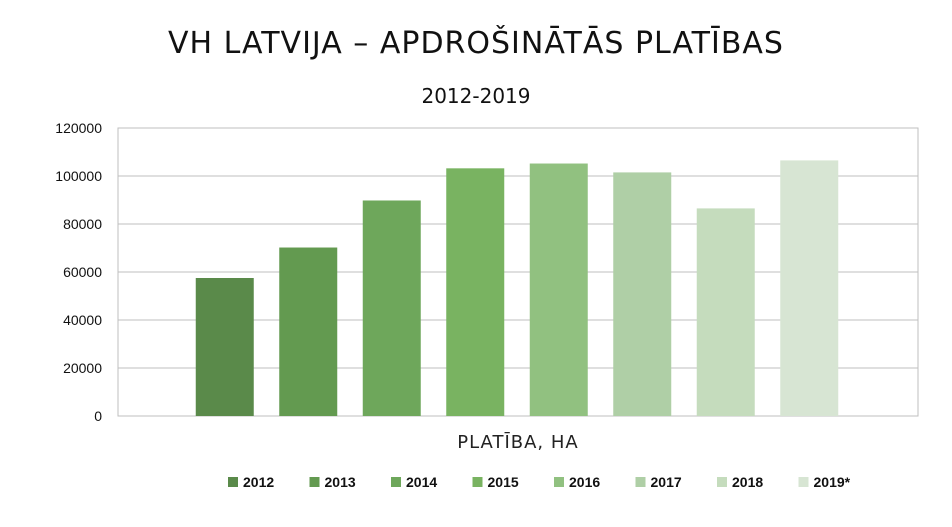 This screenshot has height=527, width=952. What do you see at coordinates (391, 308) in the screenshot?
I see `bar-2014` at bounding box center [391, 308].